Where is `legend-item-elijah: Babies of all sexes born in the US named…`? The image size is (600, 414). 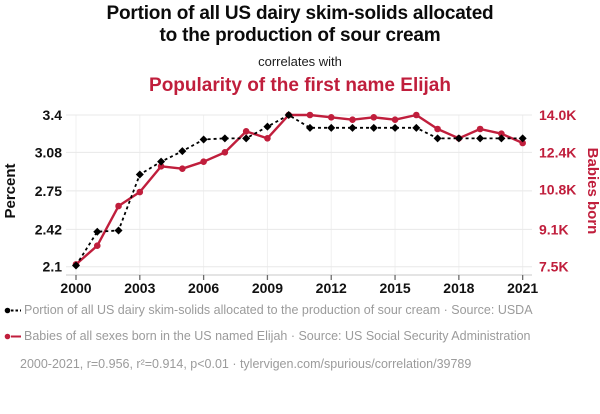 legend-item-elijah: Babies of all sexes born in the US named… is located at coordinates (294, 336).